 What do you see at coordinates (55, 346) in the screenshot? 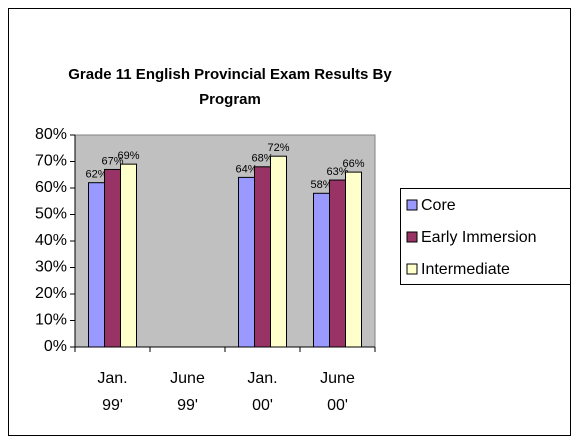
I see `y-tick-label: 0%` at bounding box center [55, 346].